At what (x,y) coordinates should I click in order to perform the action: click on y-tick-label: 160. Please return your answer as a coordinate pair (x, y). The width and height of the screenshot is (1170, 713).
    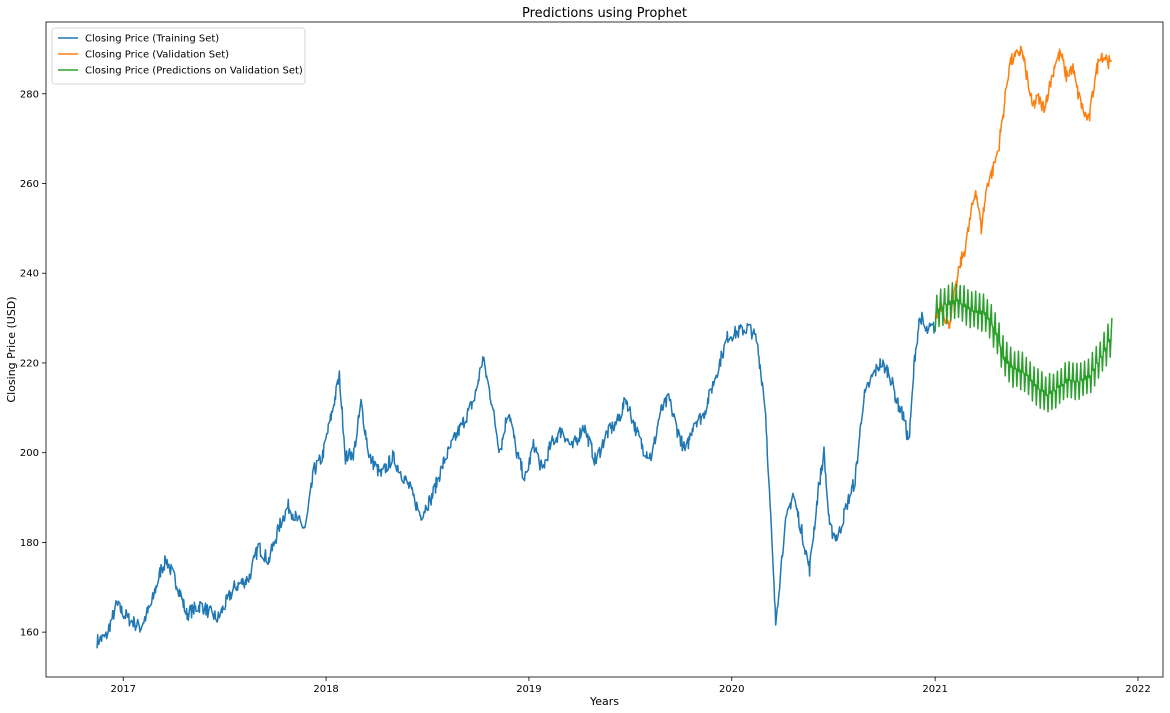
    Looking at the image, I should click on (29, 633).